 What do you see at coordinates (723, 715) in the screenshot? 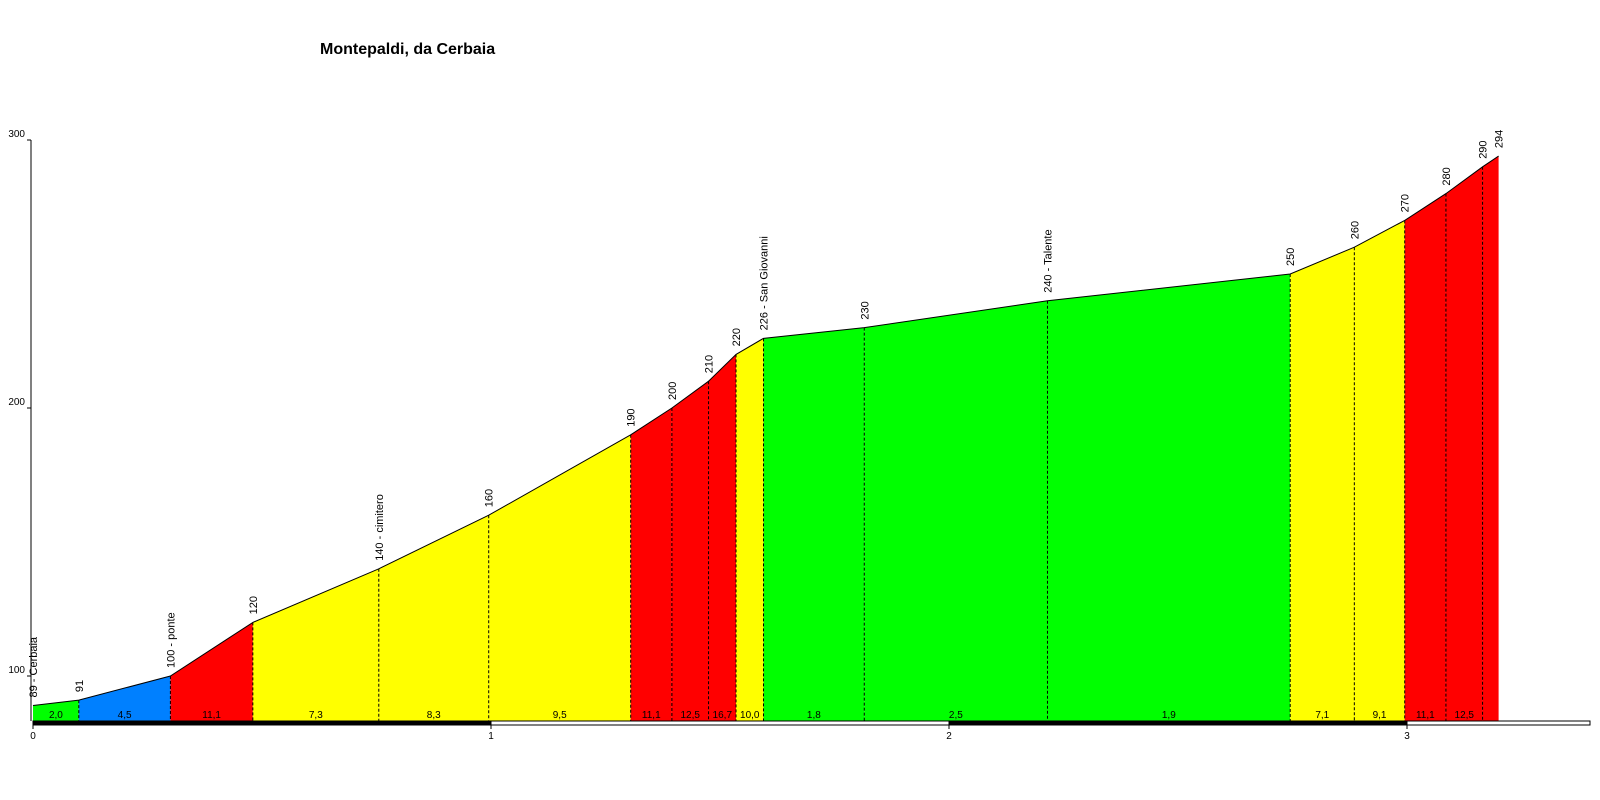
I see `gradient-label: 16,7` at bounding box center [723, 715].